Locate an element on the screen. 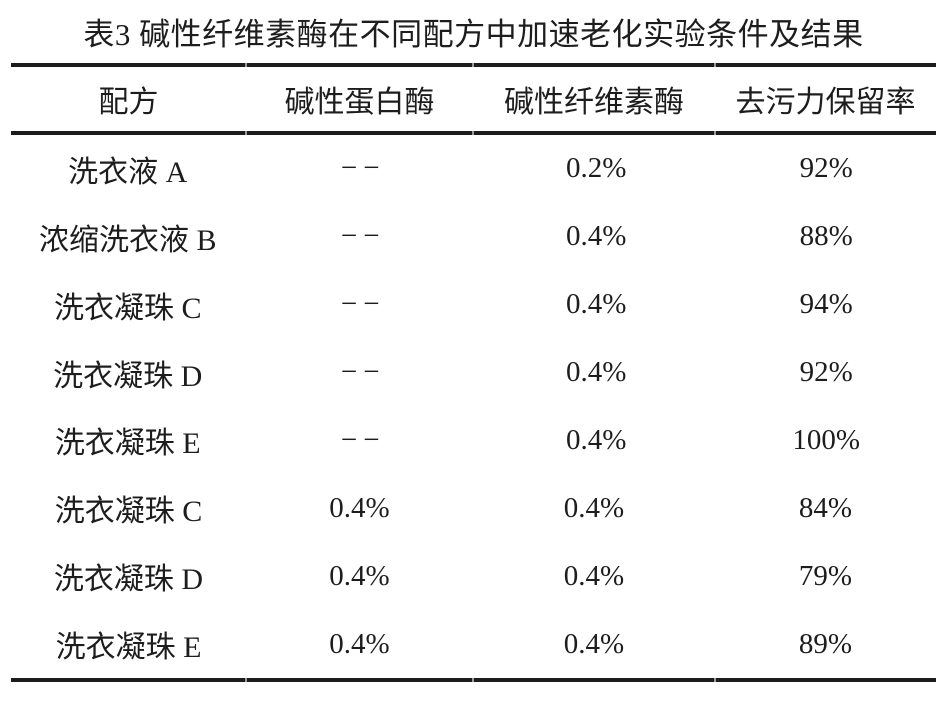 Image resolution: width=947 pixels, height=703 pixels. cell-formula: 洗衣液 A is located at coordinates (128, 172).